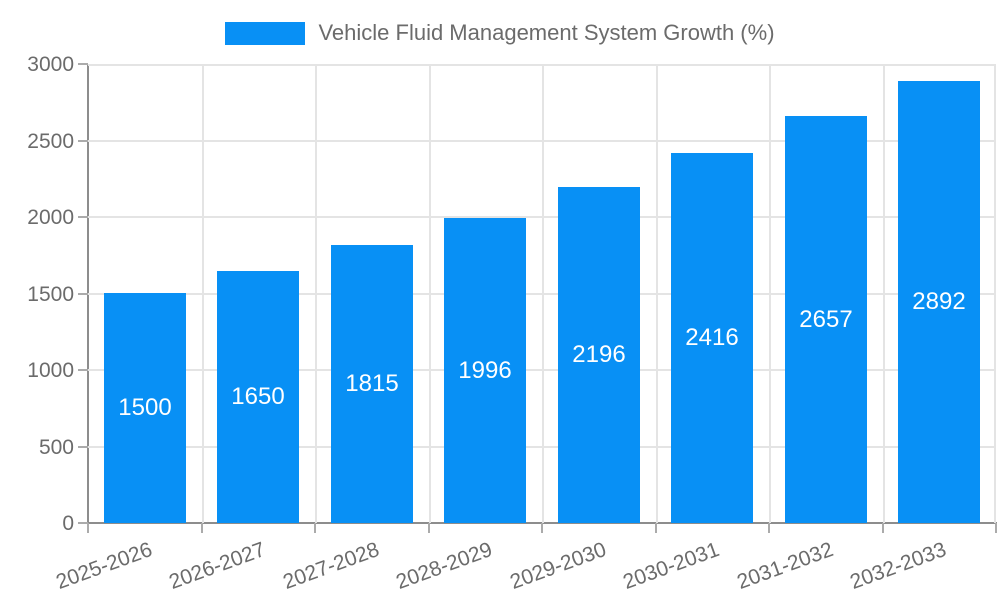 The height and width of the screenshot is (600, 1000). I want to click on x-axis-tick-label: 2028-2029, so click(443, 566).